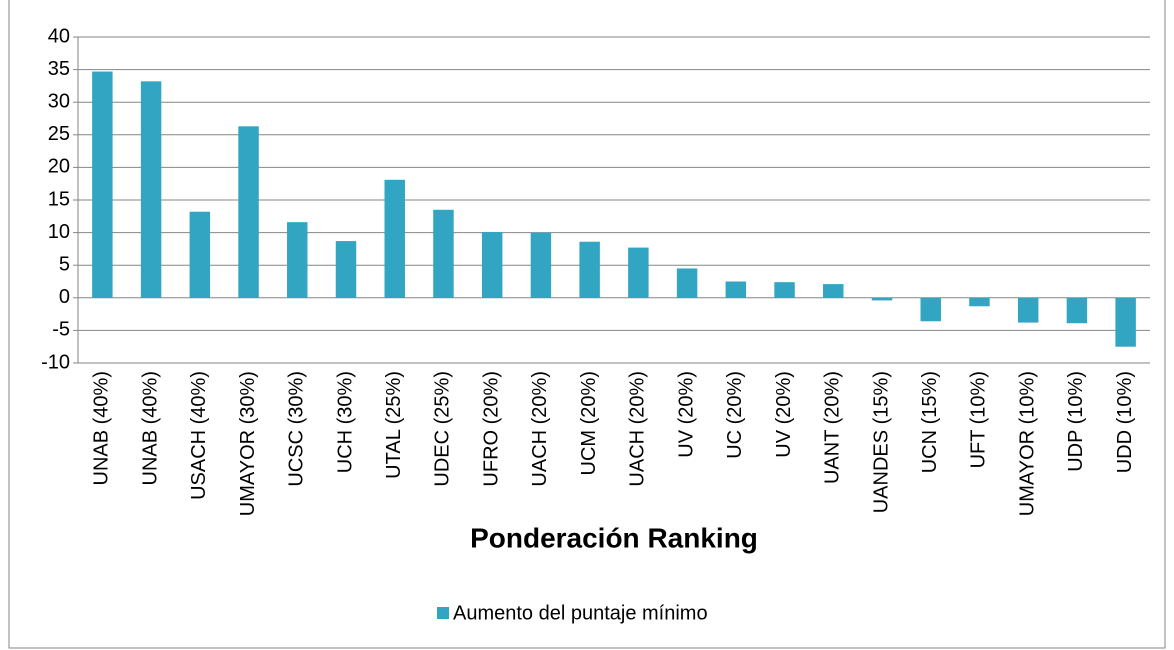 The width and height of the screenshot is (1174, 650). What do you see at coordinates (59, 232) in the screenshot?
I see `y-tick-label: 10` at bounding box center [59, 232].